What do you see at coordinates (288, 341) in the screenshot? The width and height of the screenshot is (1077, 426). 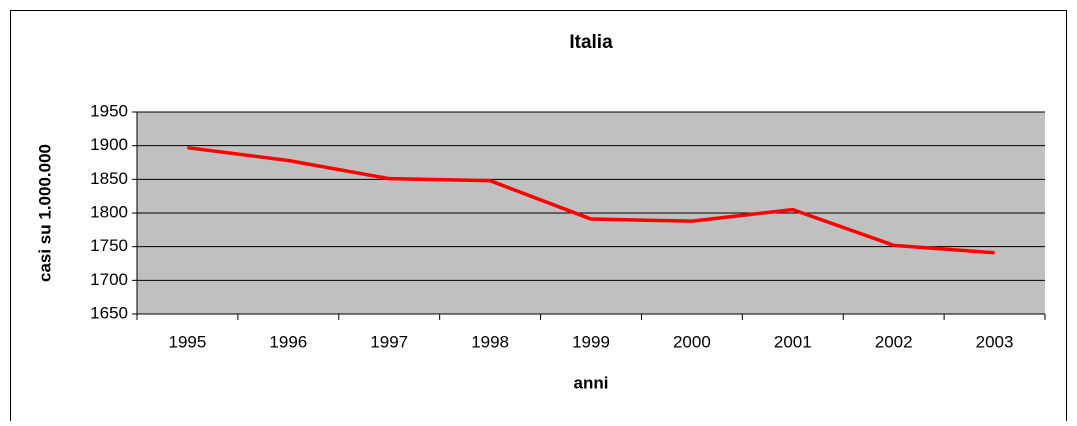 I see `x-tick-label: 1996` at bounding box center [288, 341].